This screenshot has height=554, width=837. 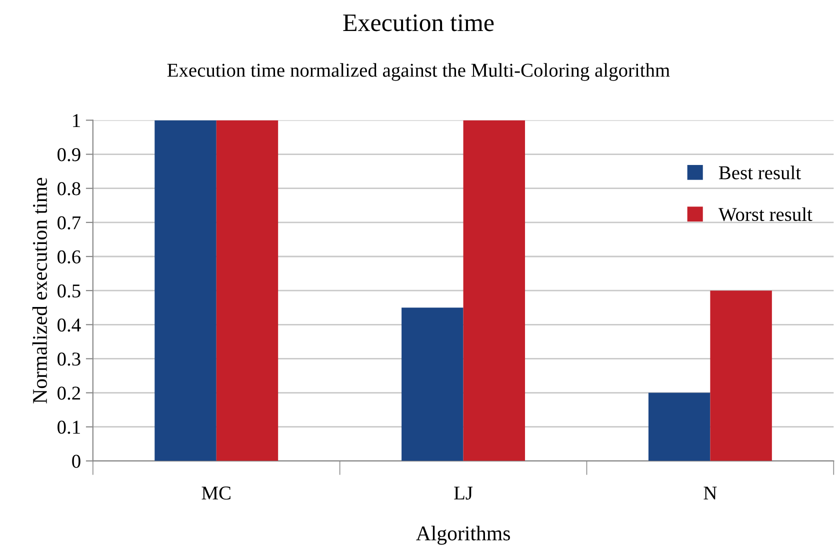 What do you see at coordinates (69, 155) in the screenshot?
I see `y-tick-label: 0.9` at bounding box center [69, 155].